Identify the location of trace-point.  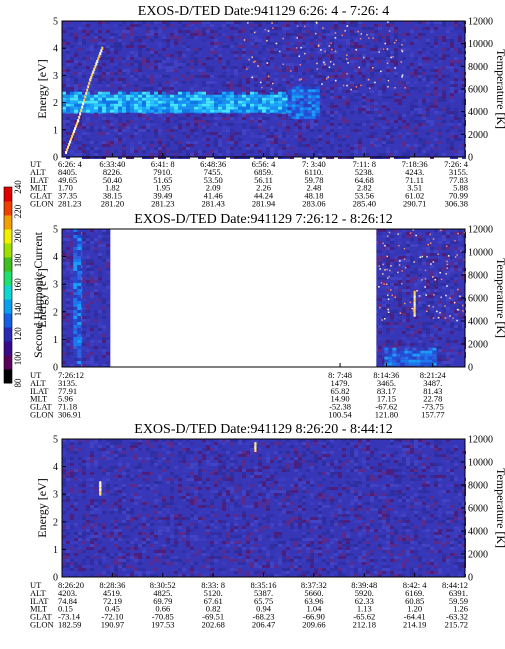
(97, 61).